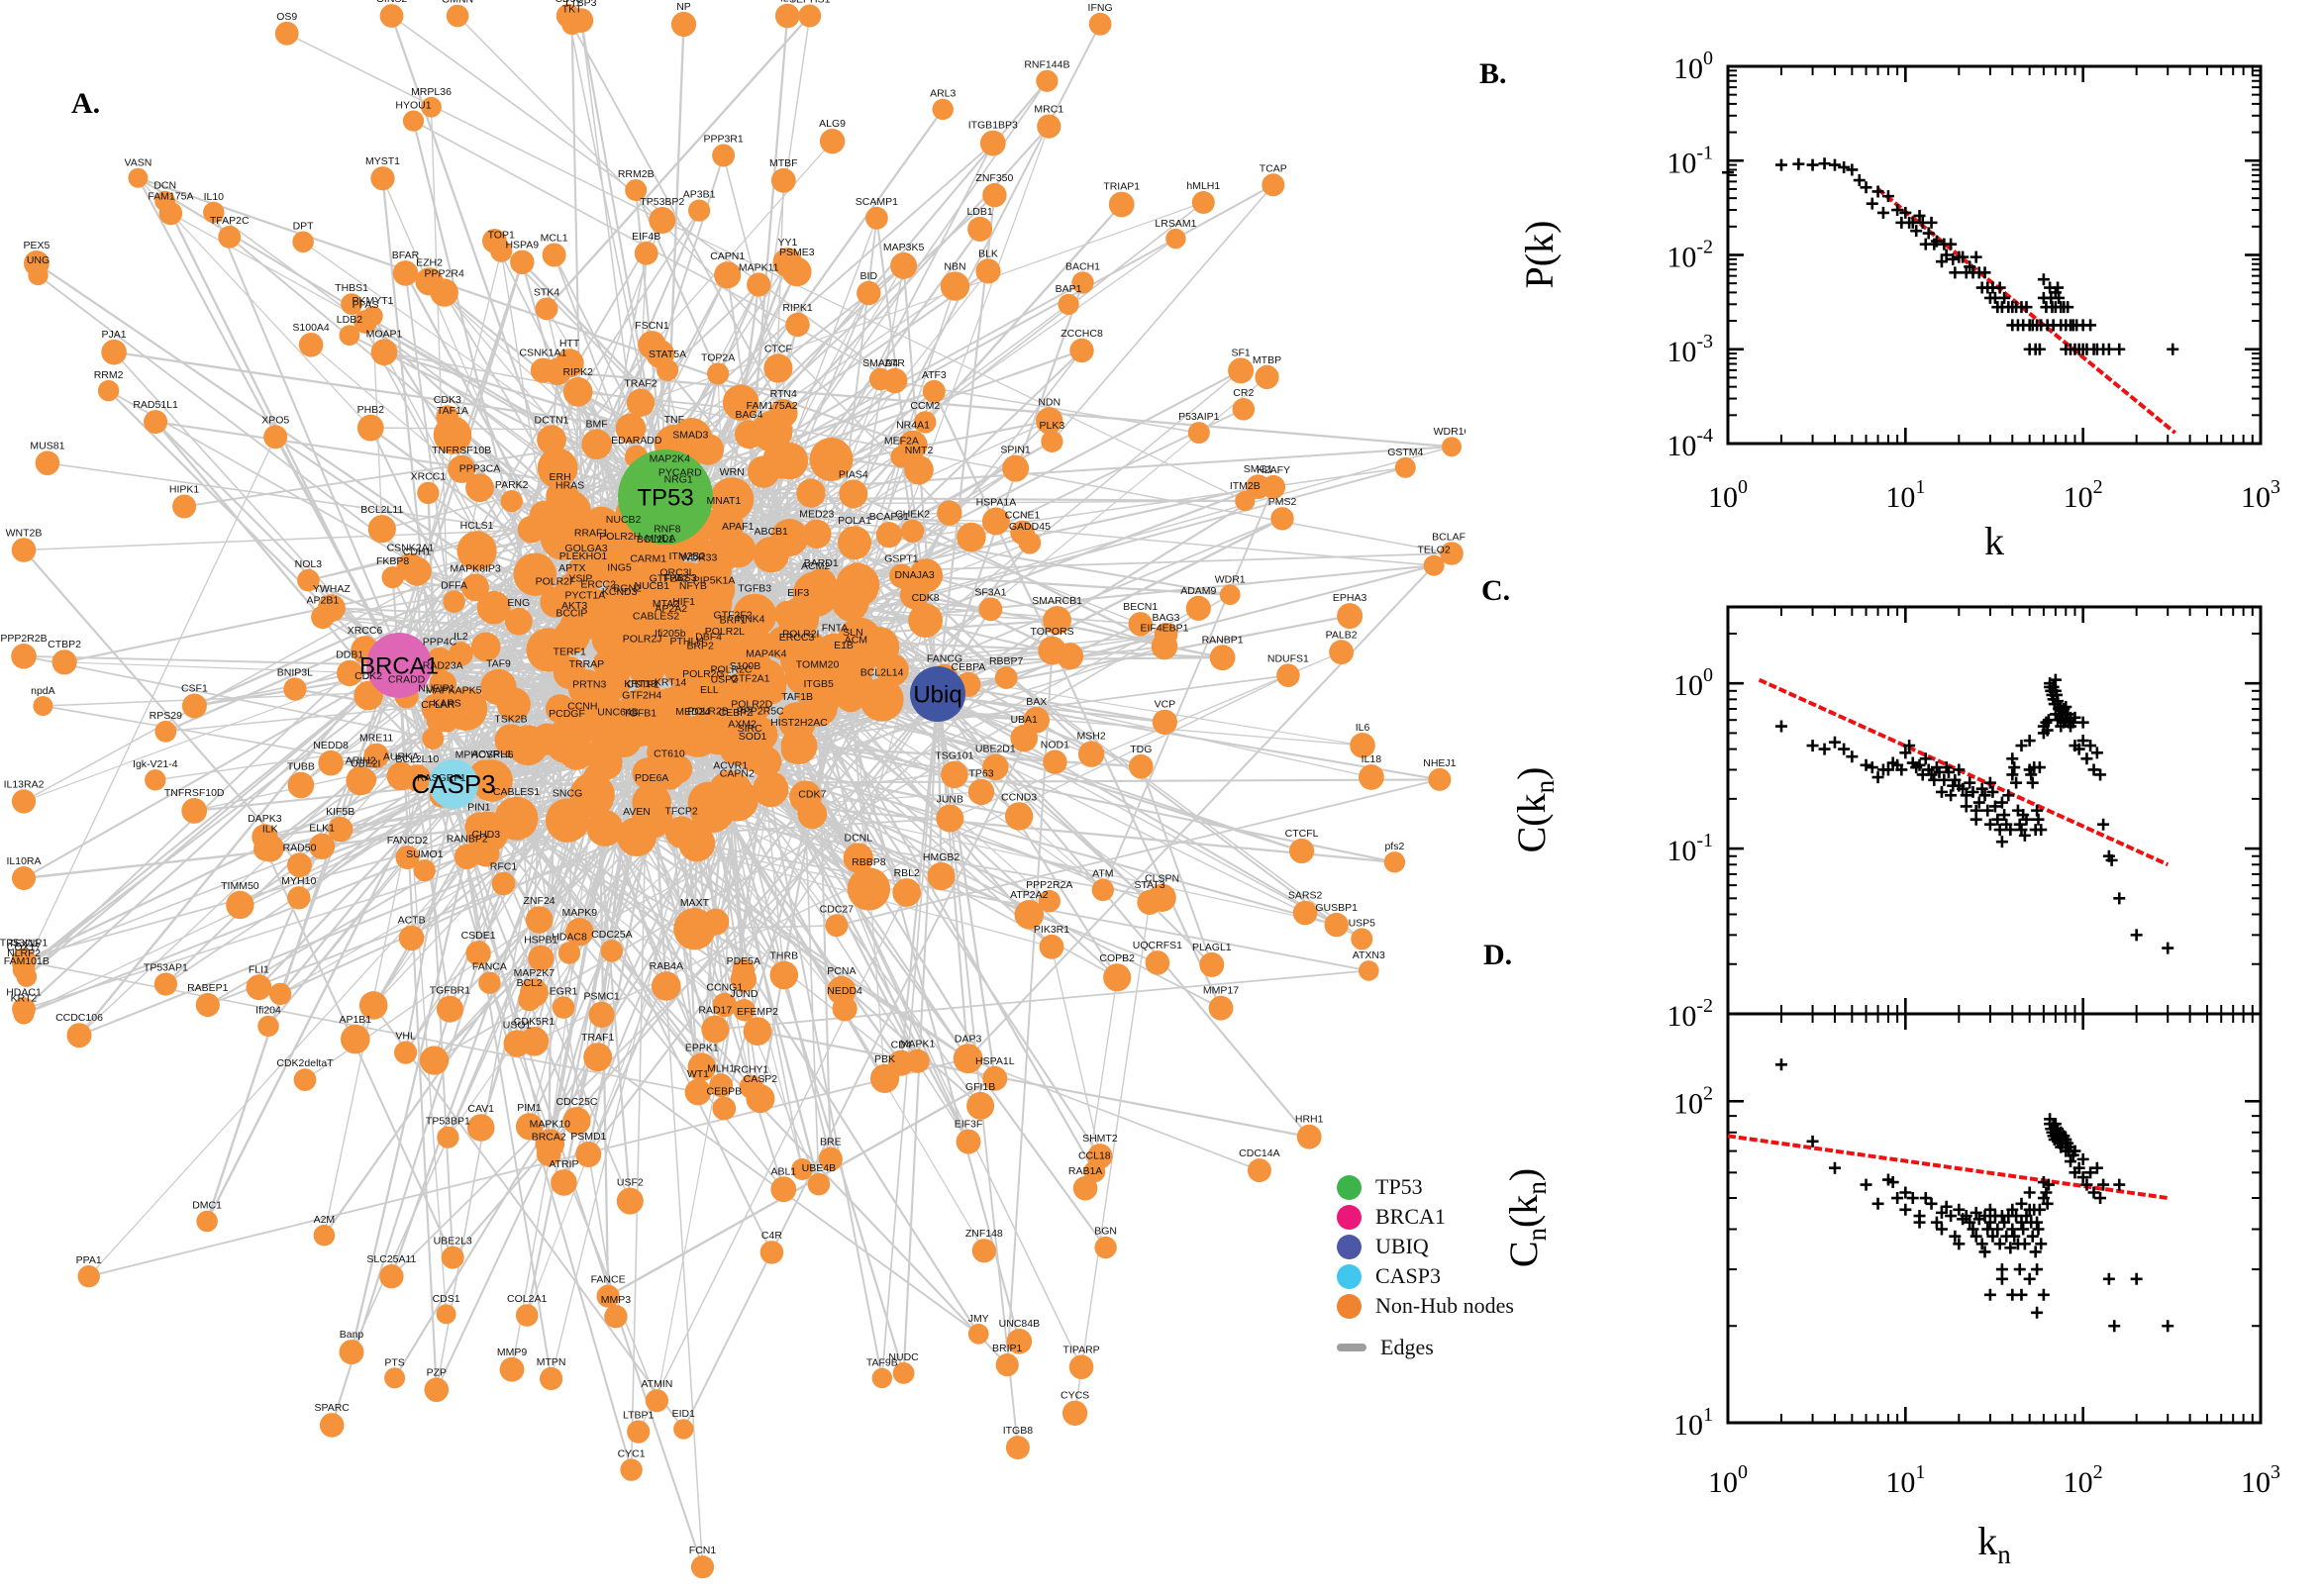 This screenshot has width=2323, height=1596. What do you see at coordinates (632, 1453) in the screenshot?
I see `node-label: CYC1` at bounding box center [632, 1453].